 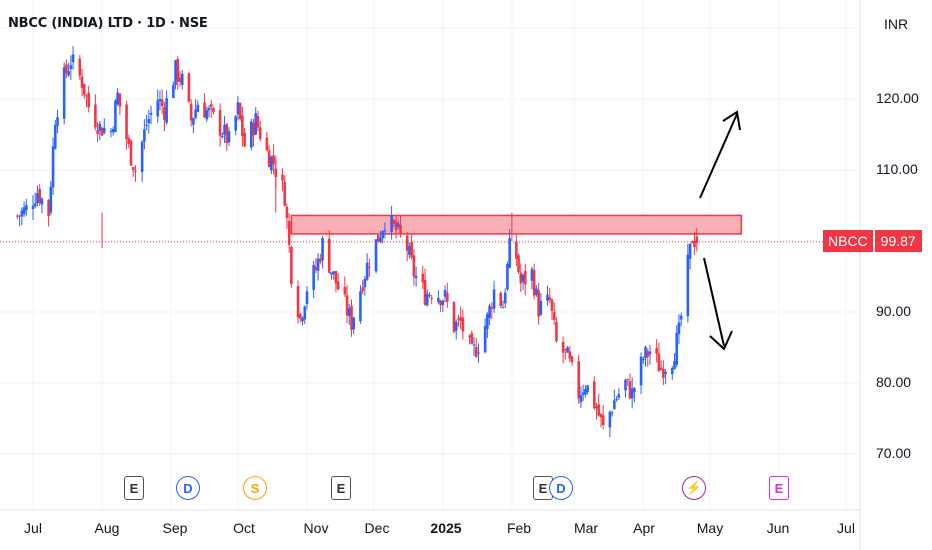 What do you see at coordinates (175, 528) in the screenshot?
I see `x-tick-label: Sep` at bounding box center [175, 528].